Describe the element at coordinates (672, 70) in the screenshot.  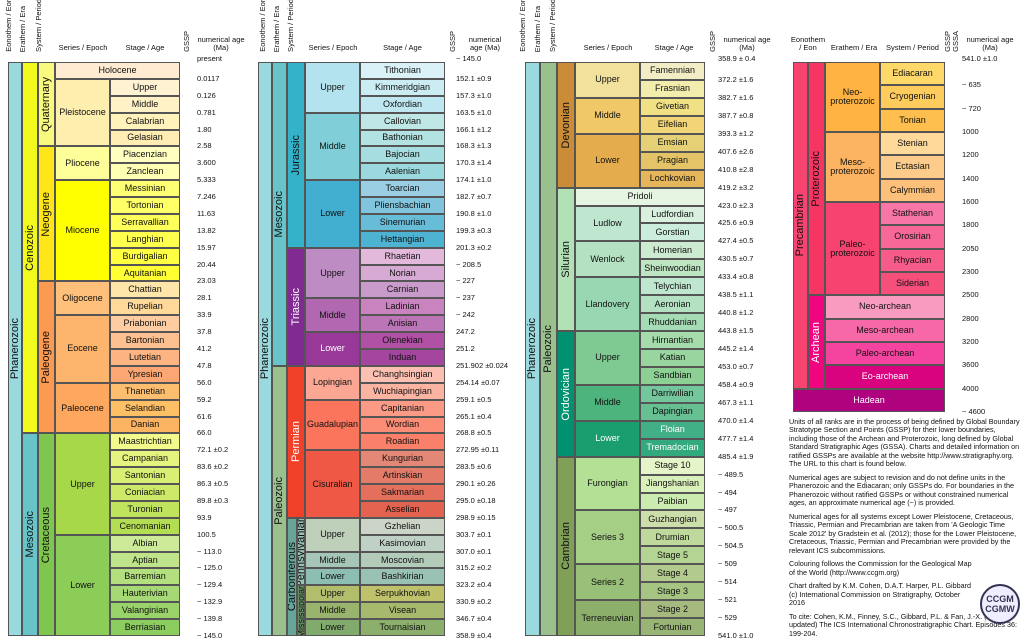
I see `unit-name: Famennian` at that location.